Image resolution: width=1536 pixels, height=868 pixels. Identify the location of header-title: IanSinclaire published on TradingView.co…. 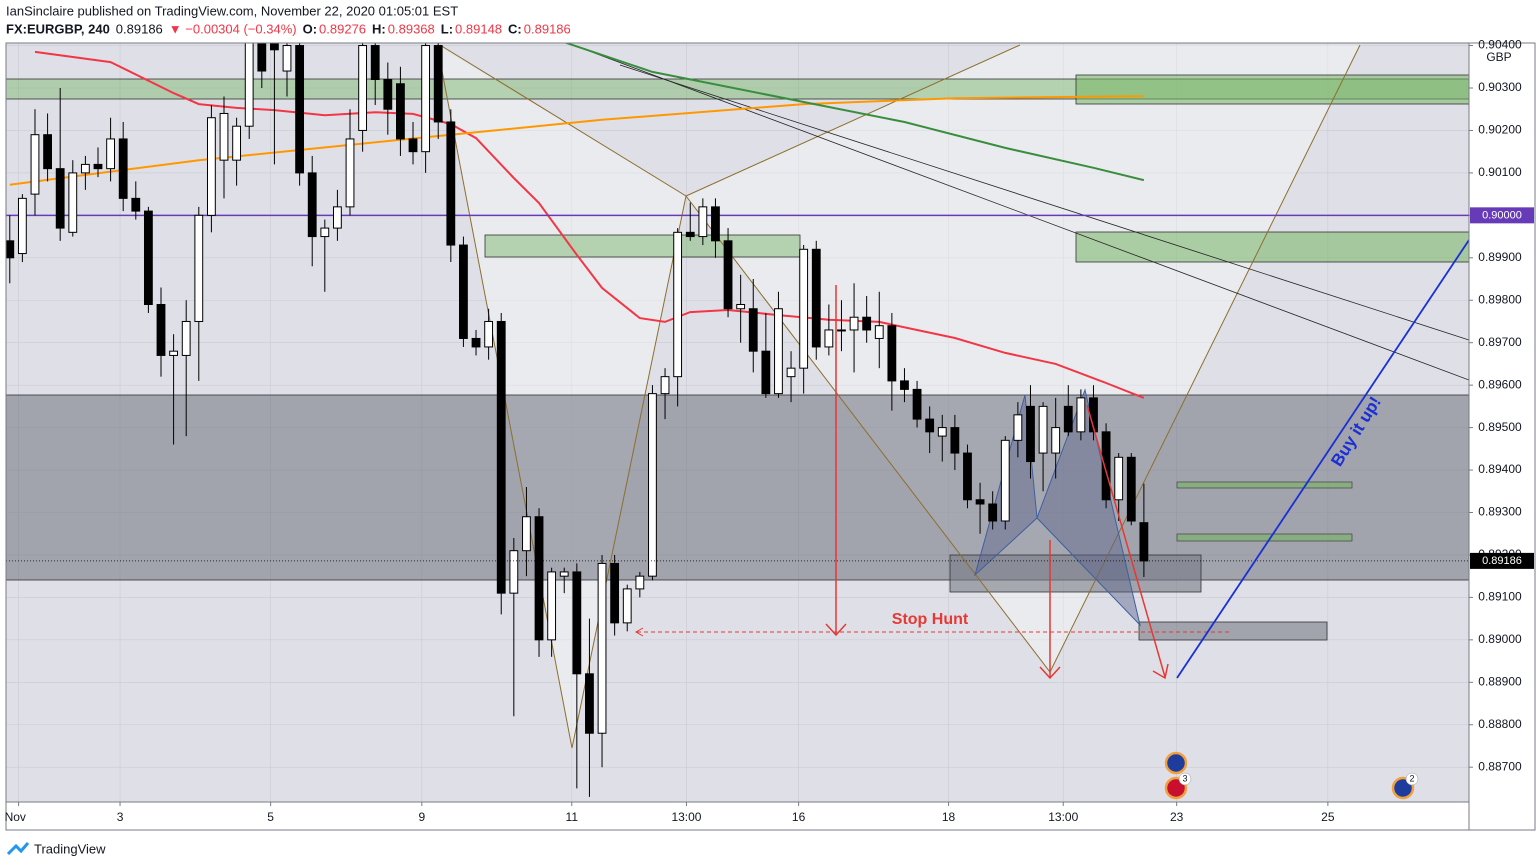
(232, 10).